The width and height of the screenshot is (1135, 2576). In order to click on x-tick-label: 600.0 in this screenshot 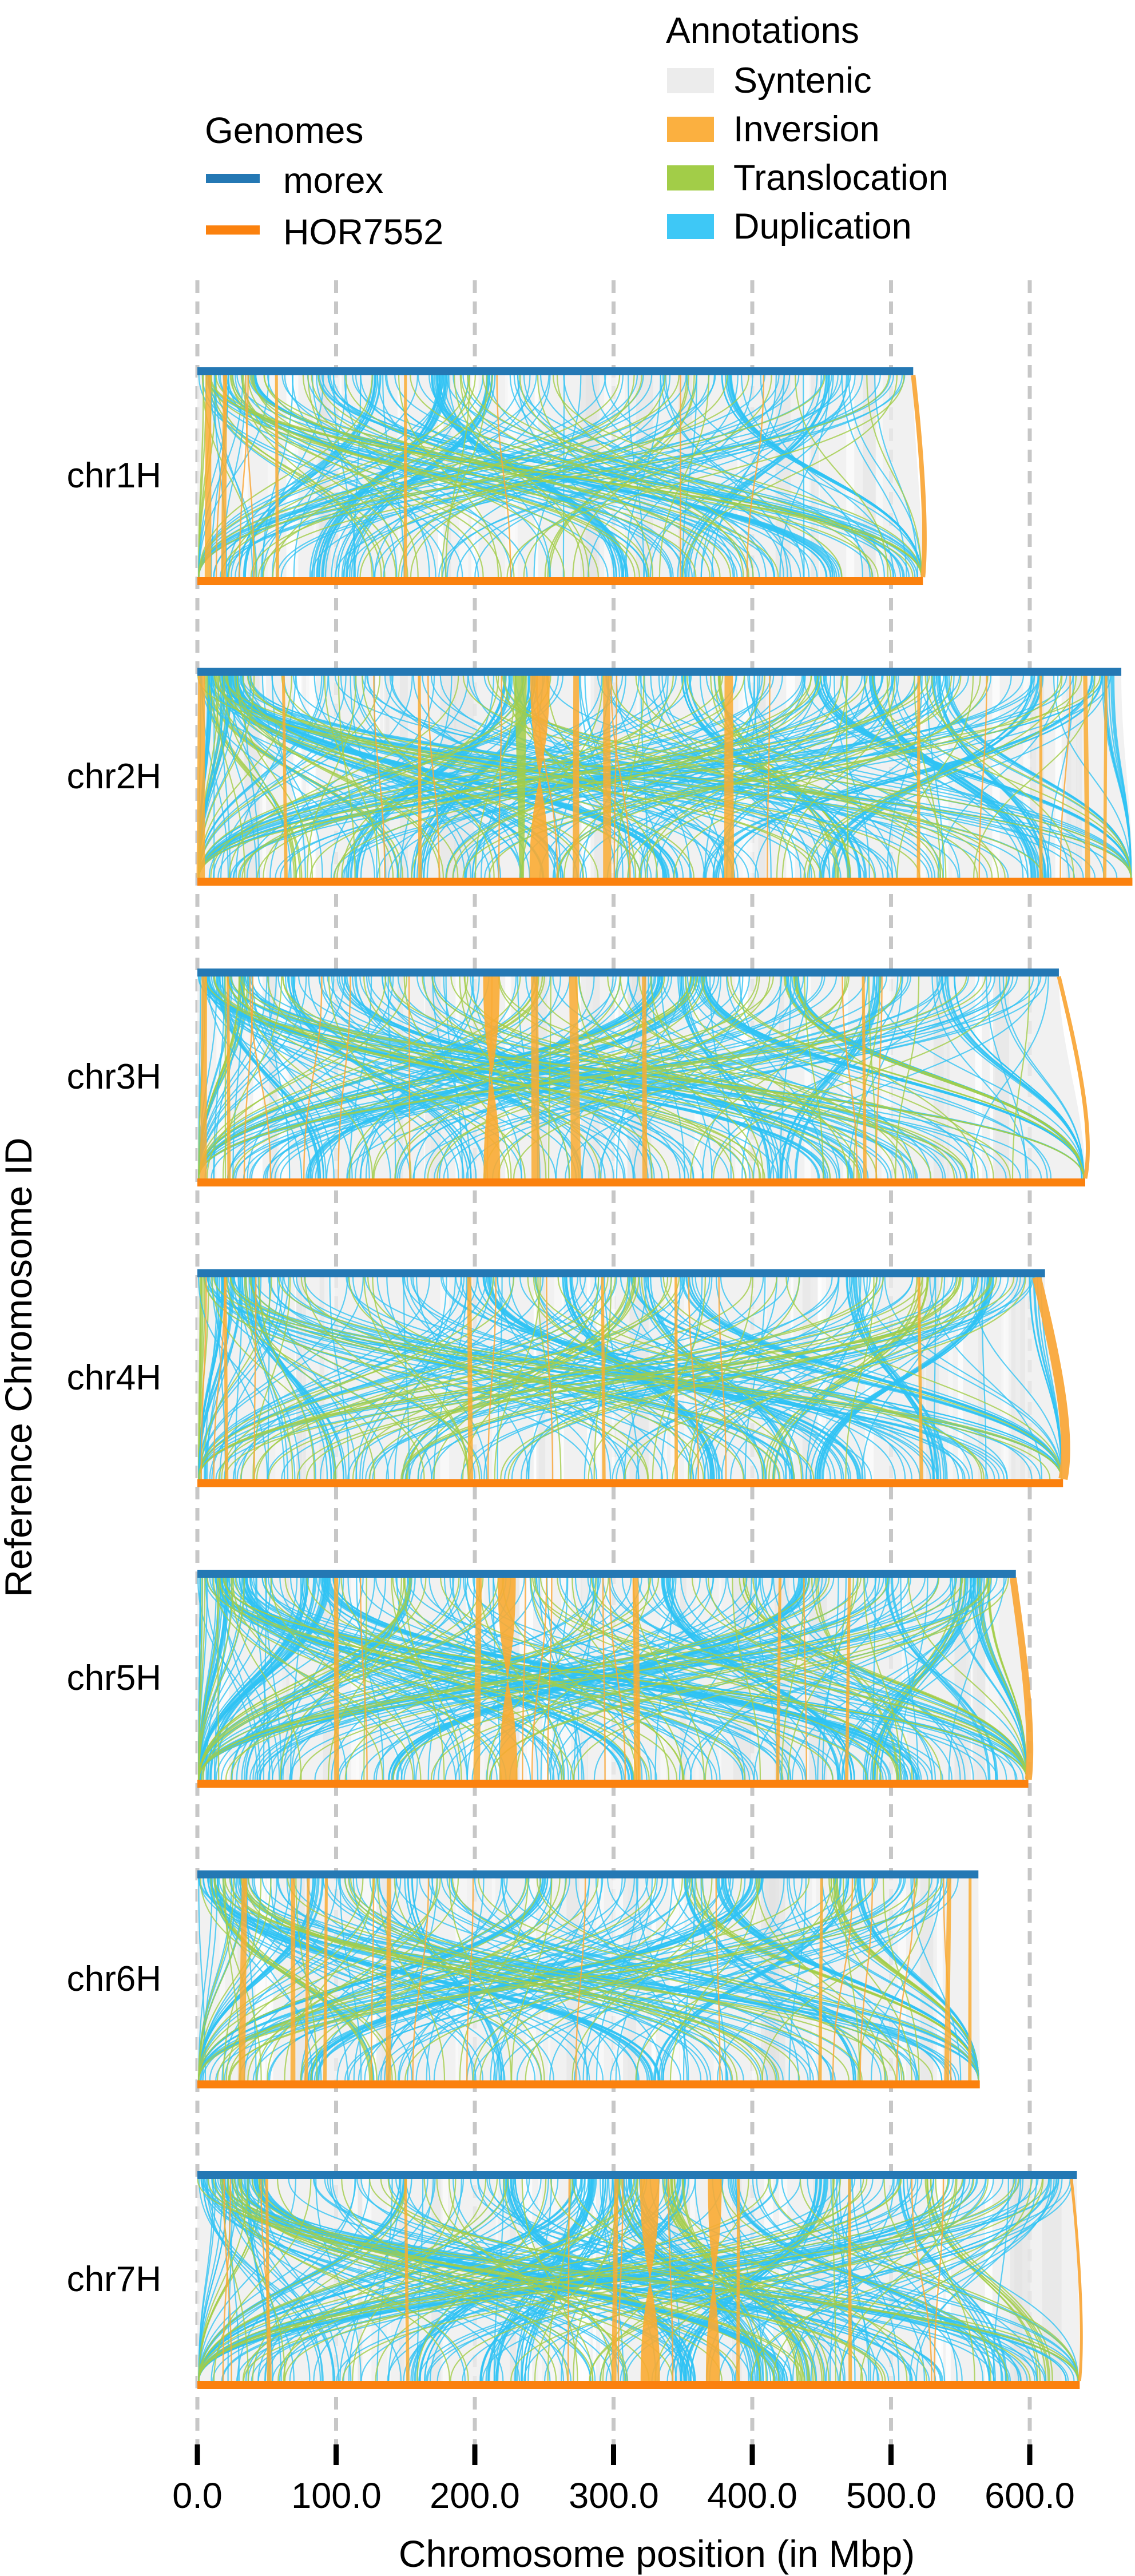, I will do `click(1030, 2496)`.